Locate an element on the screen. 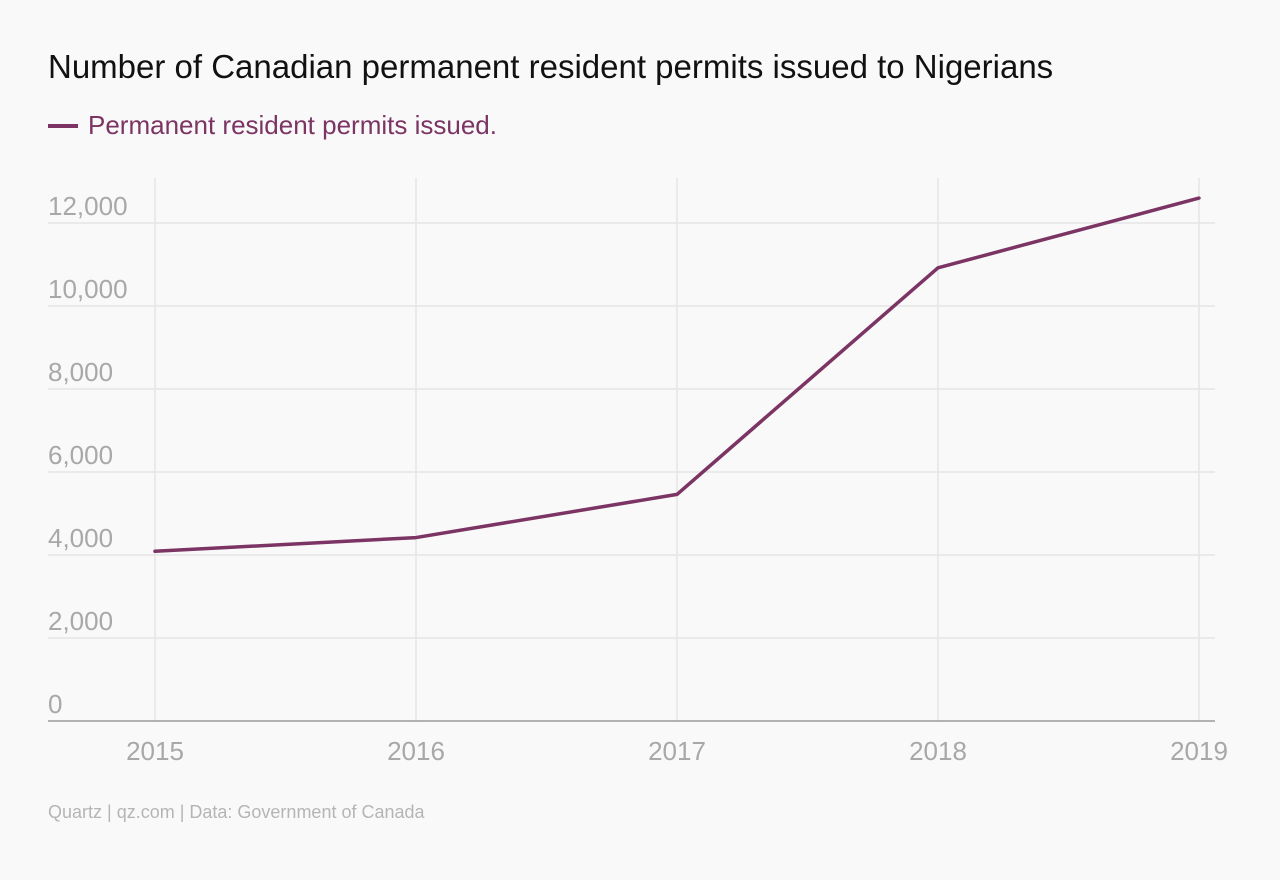 This screenshot has height=880, width=1280. y-axis-ticks: 0 2,000 4,000 6,000 8,000 10,000 12,000 is located at coordinates (88, 455).